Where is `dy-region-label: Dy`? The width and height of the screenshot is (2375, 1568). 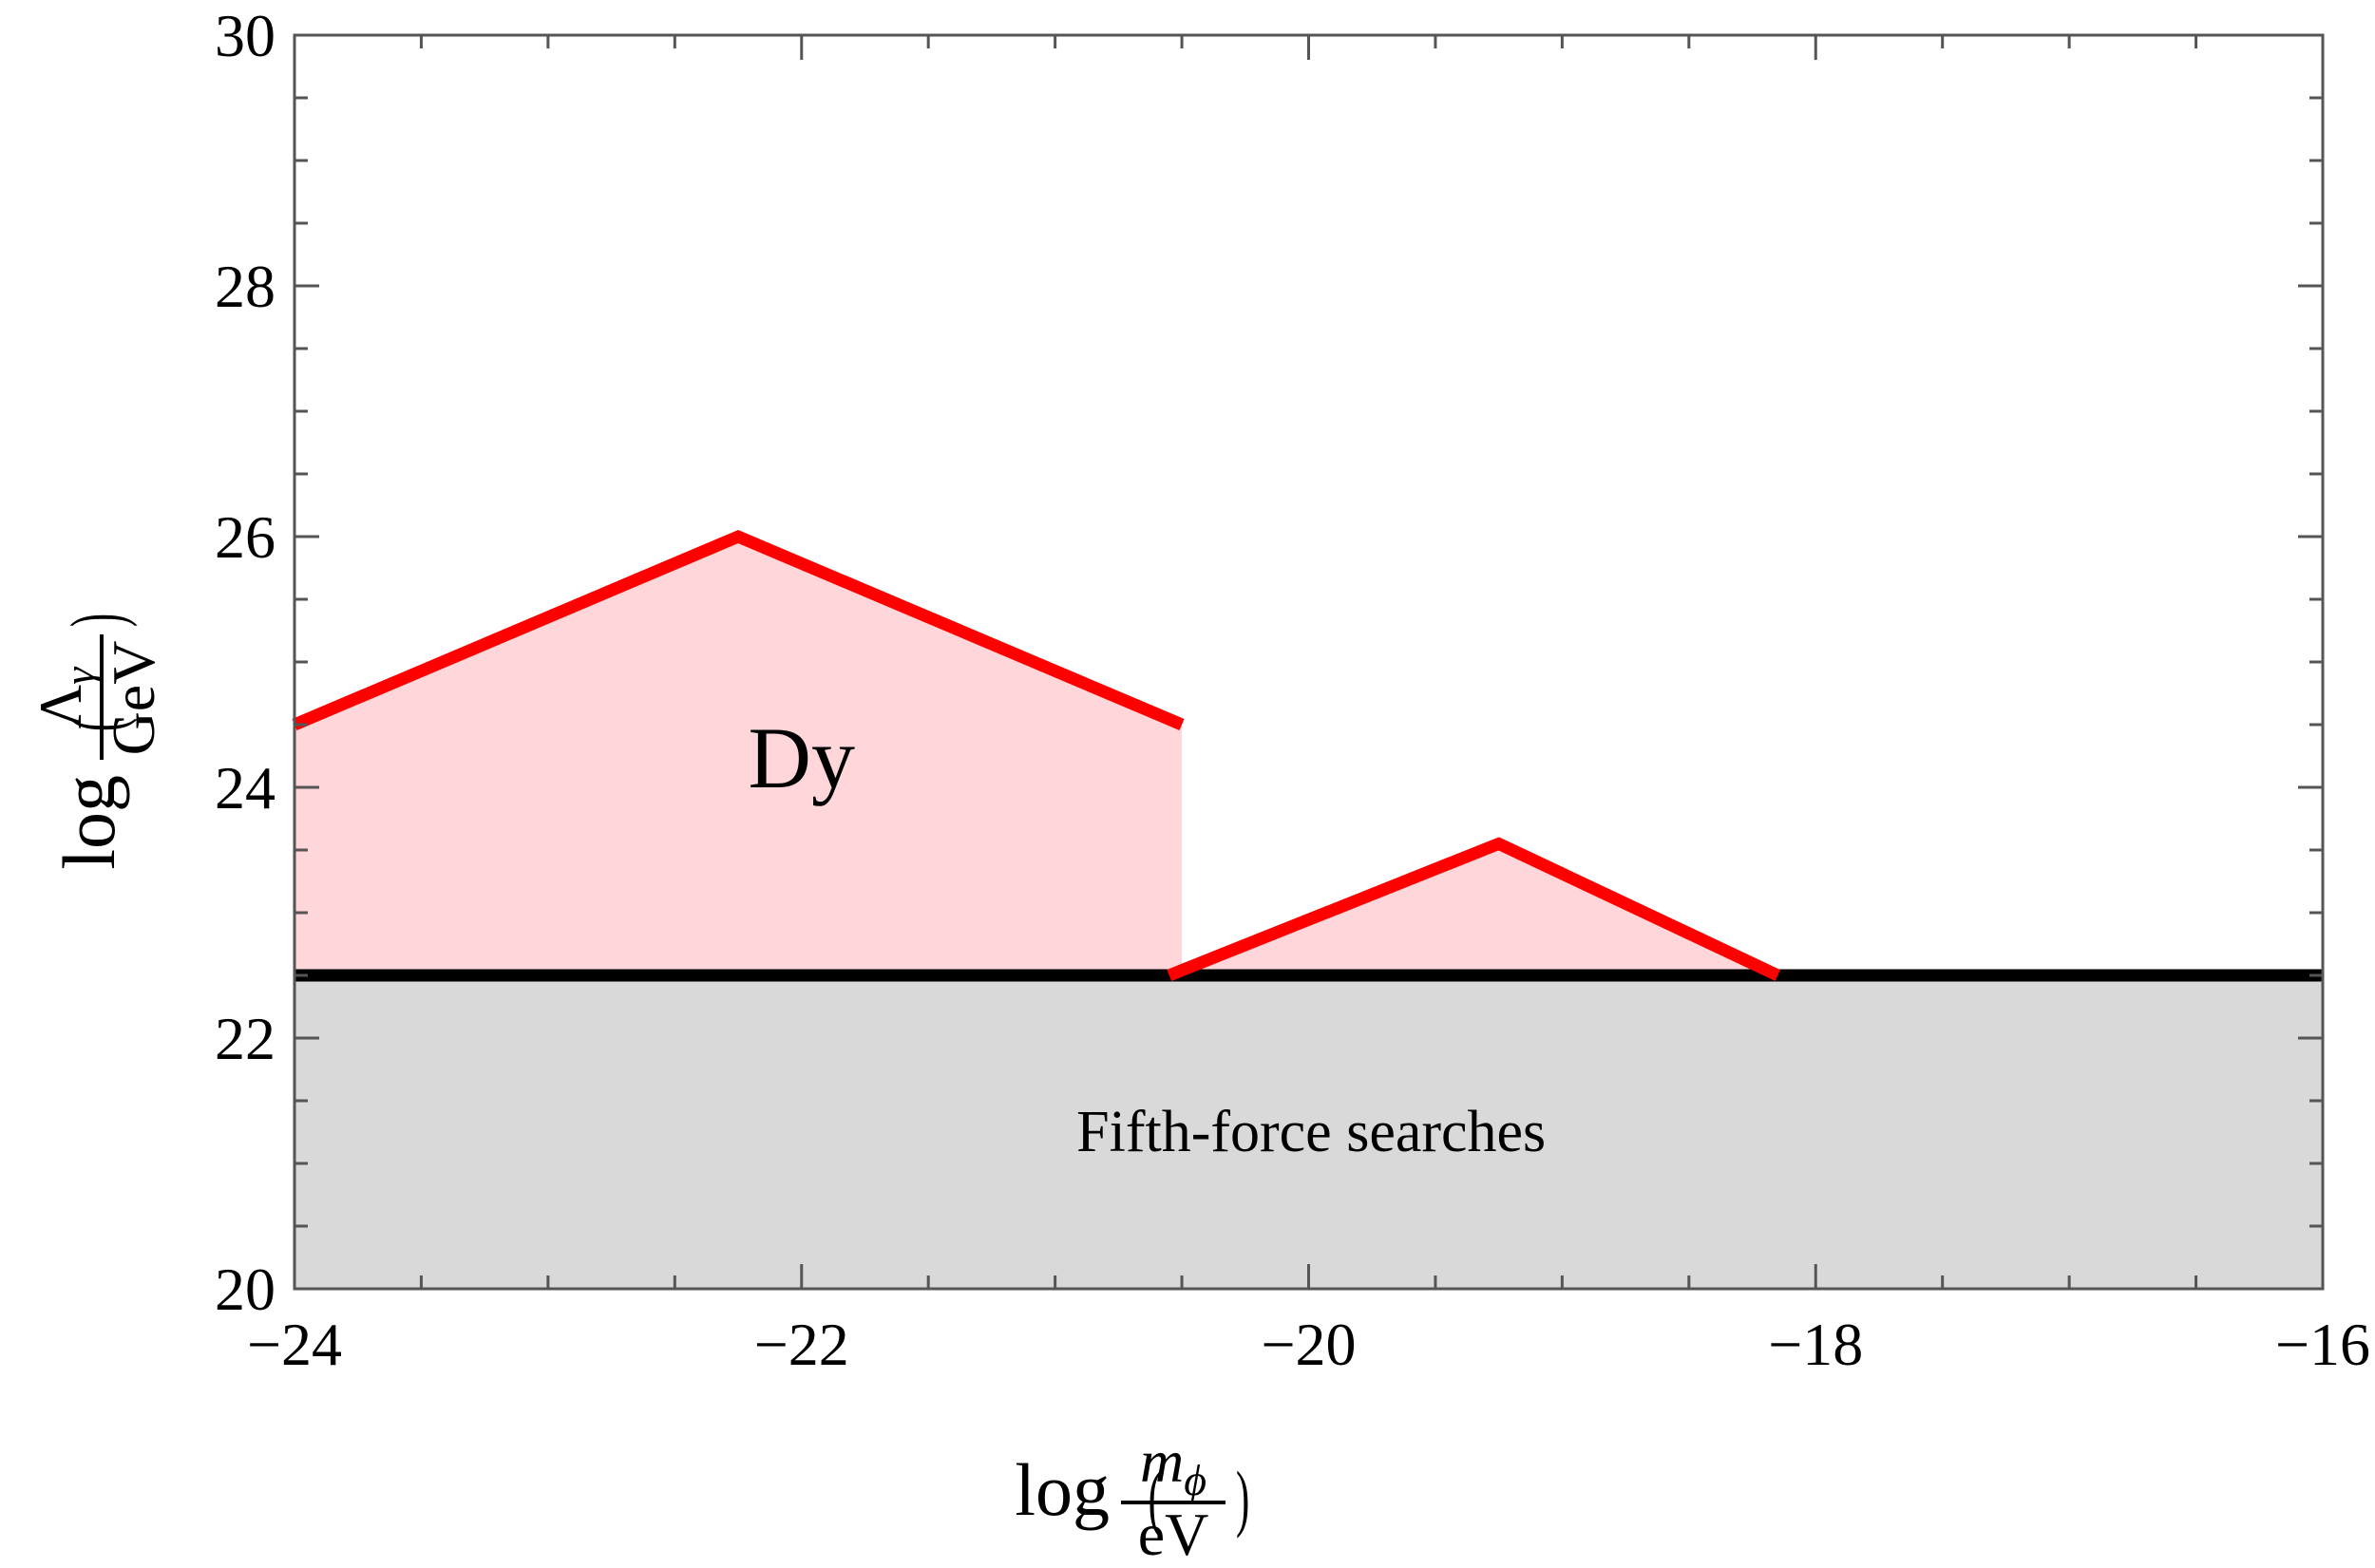 dy-region-label: Dy is located at coordinates (802, 757).